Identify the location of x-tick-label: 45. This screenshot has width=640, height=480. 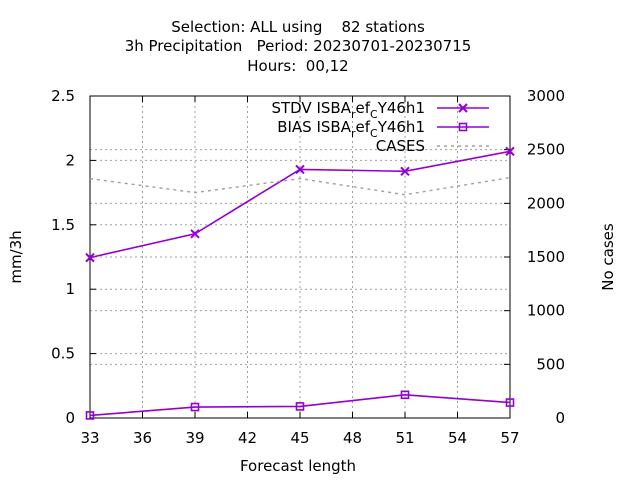
(299, 438).